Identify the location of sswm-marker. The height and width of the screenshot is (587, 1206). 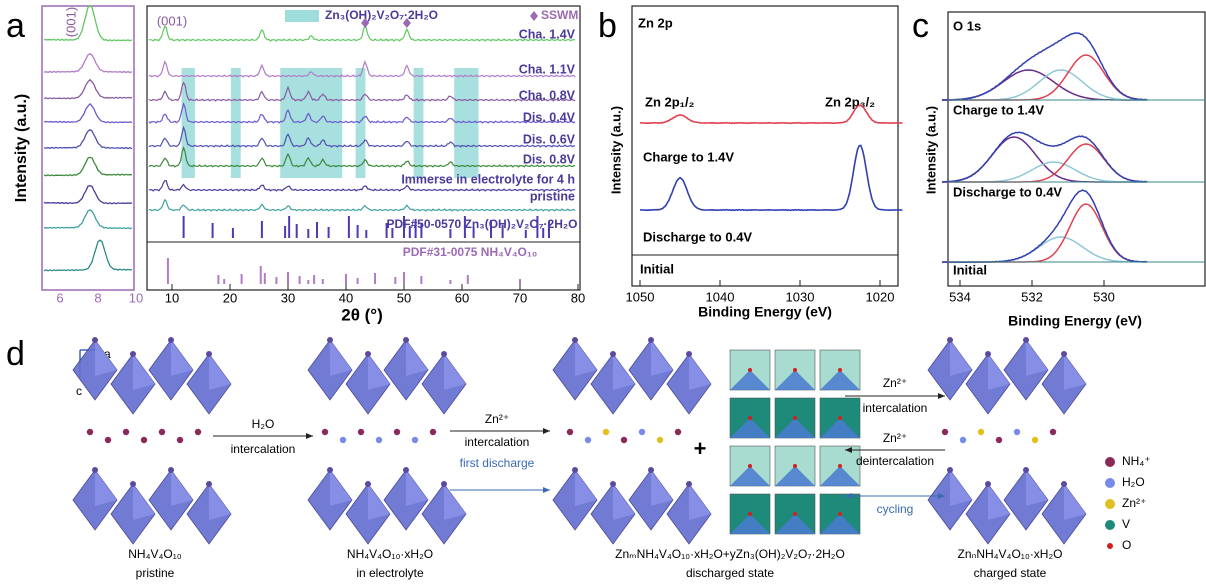
(365, 23).